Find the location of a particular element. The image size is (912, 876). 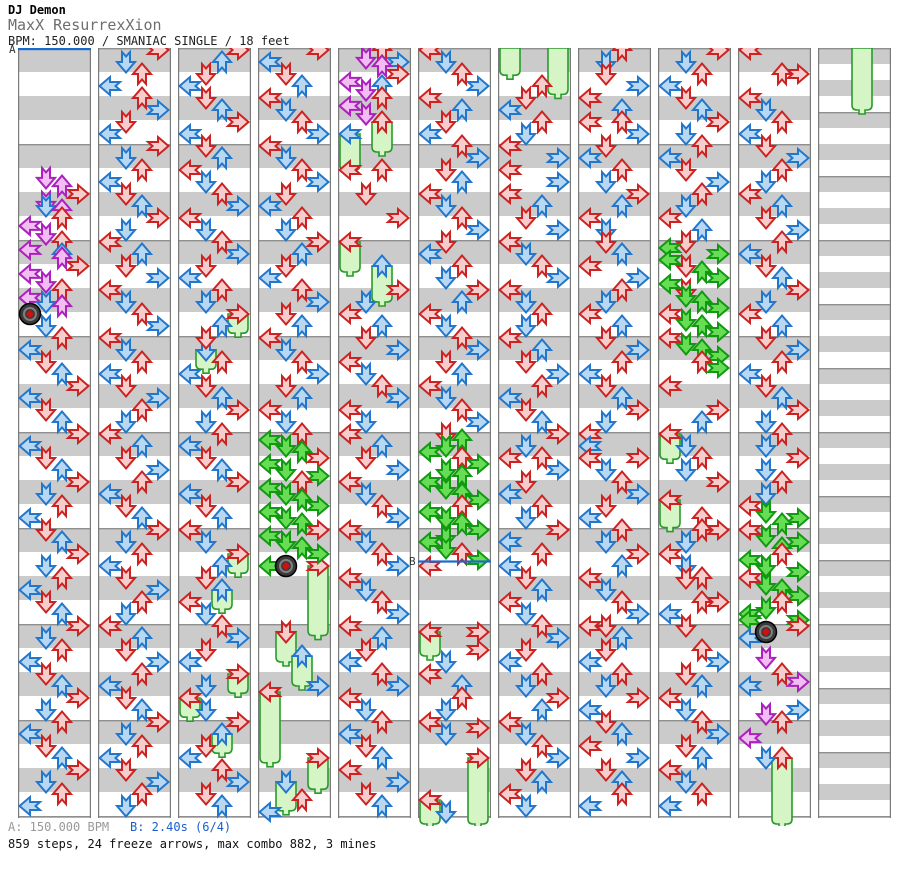

bpm-difficulty-info: BPM: 150.000 / SMANIAC SINGLE / 18 feet is located at coordinates (149, 41).